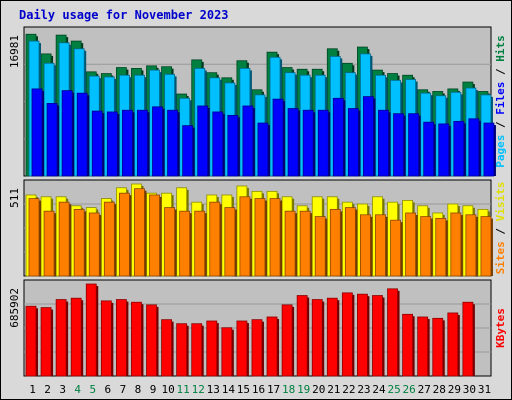 The image size is (512, 400). Describe the element at coordinates (500, 228) in the screenshot. I see `legend-visits: Sites / Visits` at that location.